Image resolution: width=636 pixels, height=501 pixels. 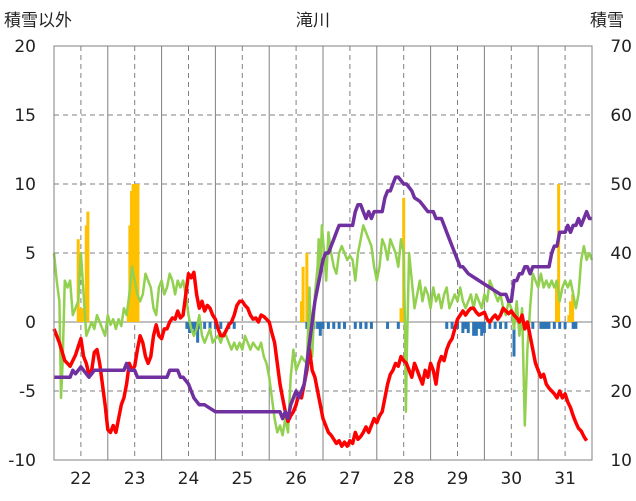 I want to click on right-tick-label: 20, so click(x=621, y=392).